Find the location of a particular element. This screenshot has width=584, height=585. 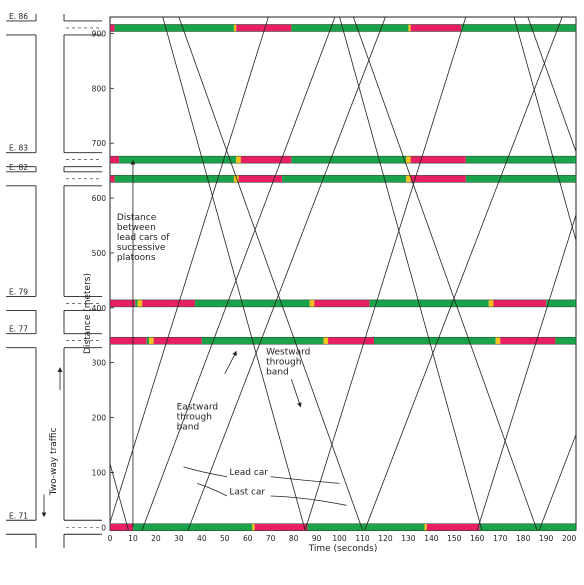

x-tick-label: 100 is located at coordinates (339, 538).